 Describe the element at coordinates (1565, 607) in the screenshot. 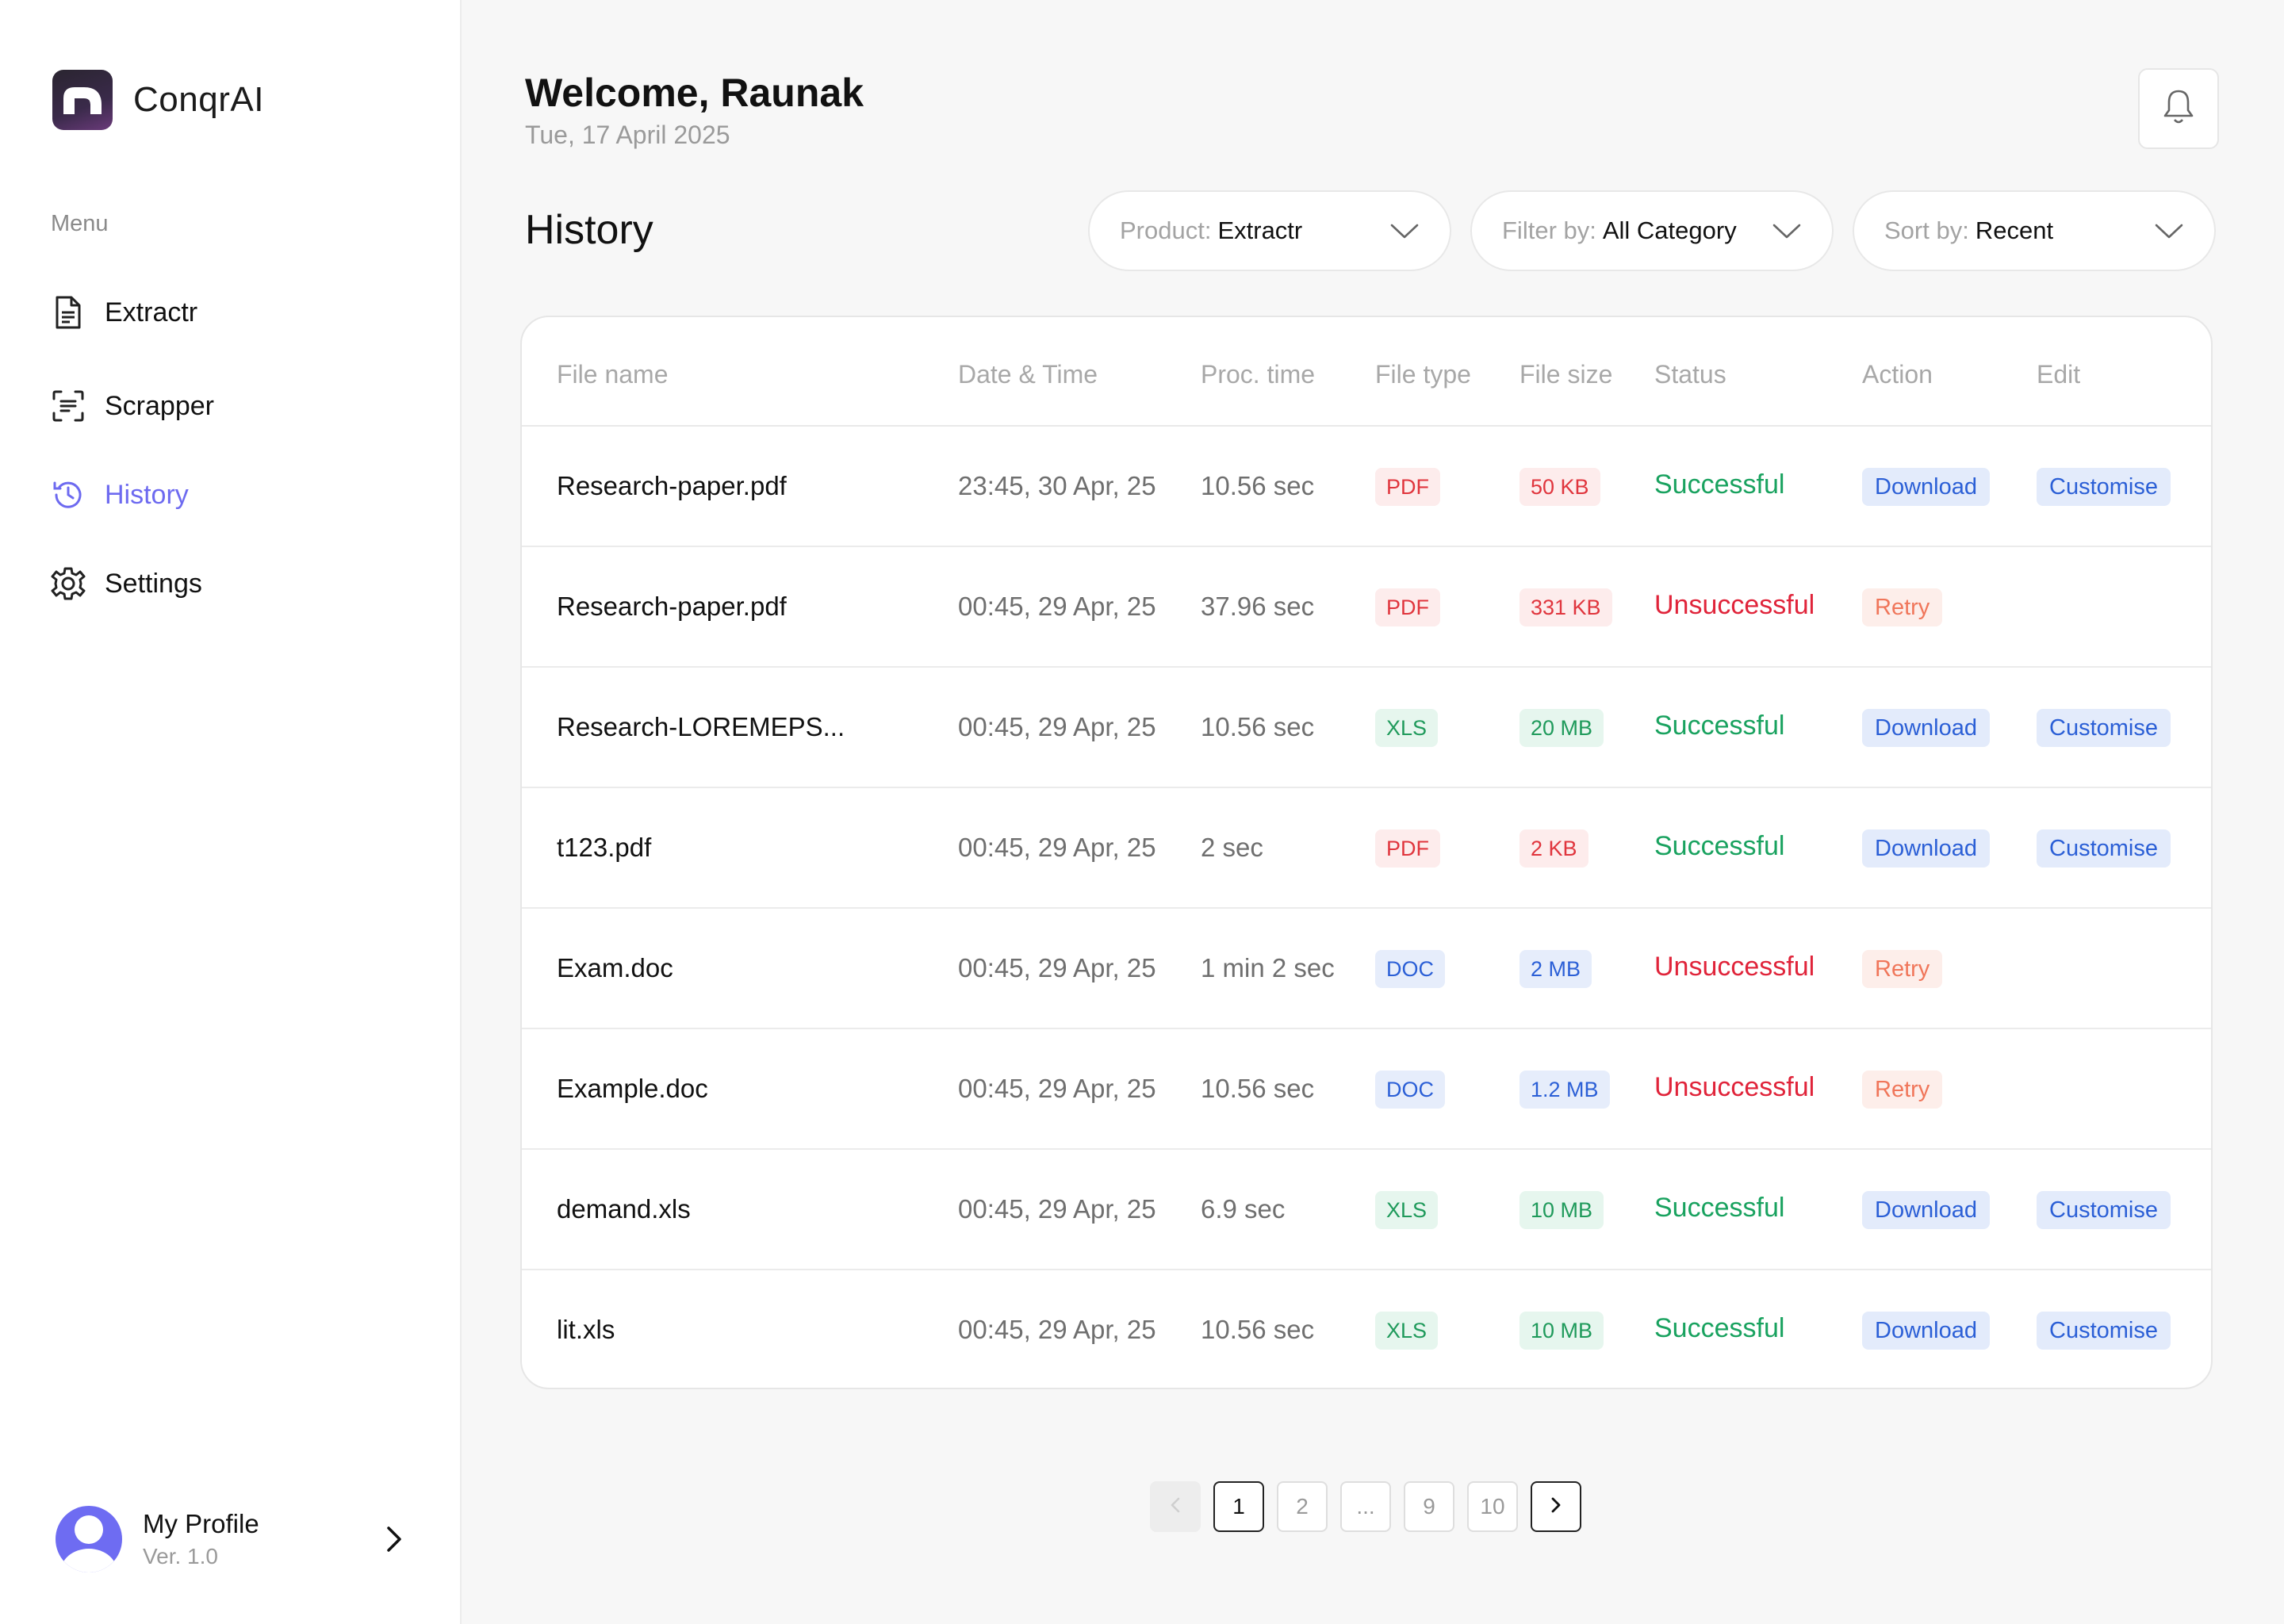

I see `file-size-badge: 331 KB` at that location.